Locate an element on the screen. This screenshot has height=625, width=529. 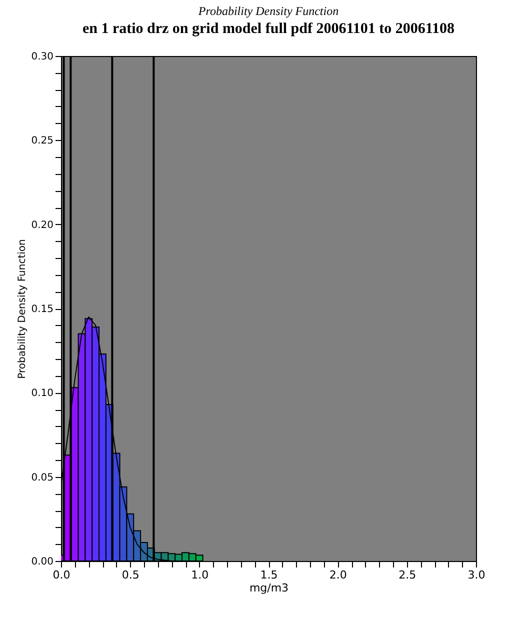
x-tick-label: 0.0 is located at coordinates (61, 575).